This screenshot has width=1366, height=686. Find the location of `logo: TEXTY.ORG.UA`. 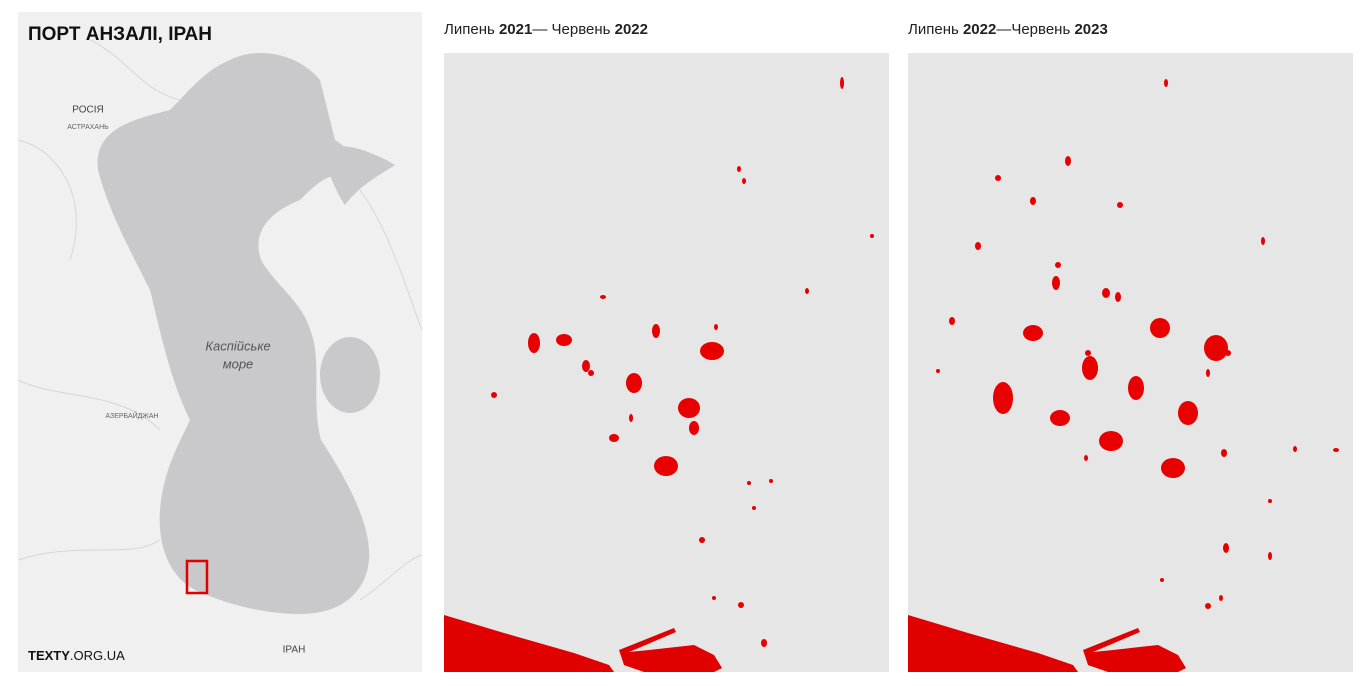

logo: TEXTY.ORG.UA is located at coordinates (76, 655).